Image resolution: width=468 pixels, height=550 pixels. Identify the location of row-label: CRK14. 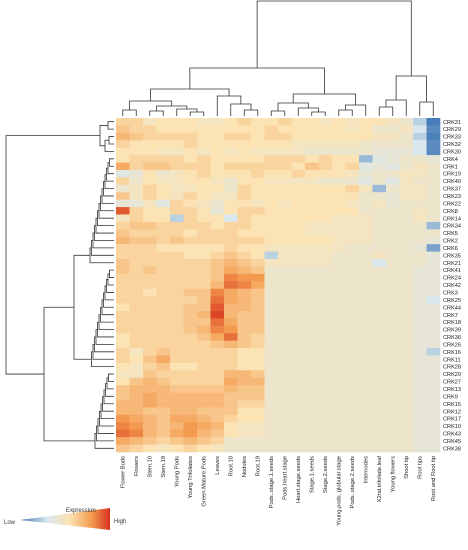
(452, 219).